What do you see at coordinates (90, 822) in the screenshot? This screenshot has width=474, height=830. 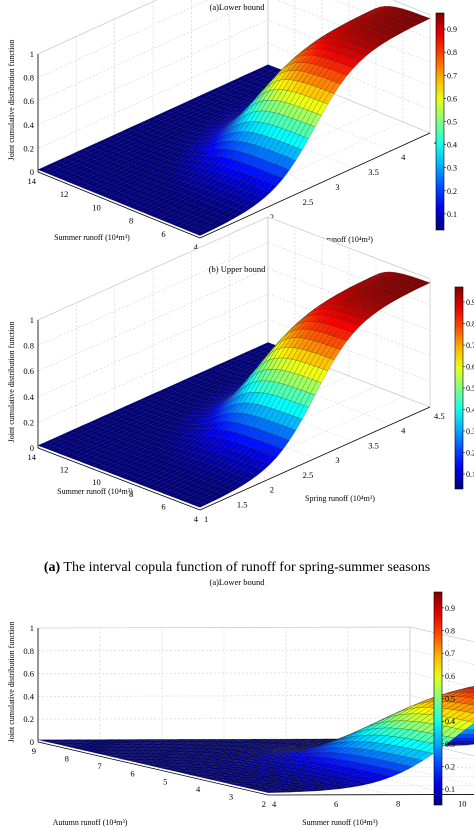 I see `y-axis-label: Autumn runoff (10⁴m³)` at bounding box center [90, 822].